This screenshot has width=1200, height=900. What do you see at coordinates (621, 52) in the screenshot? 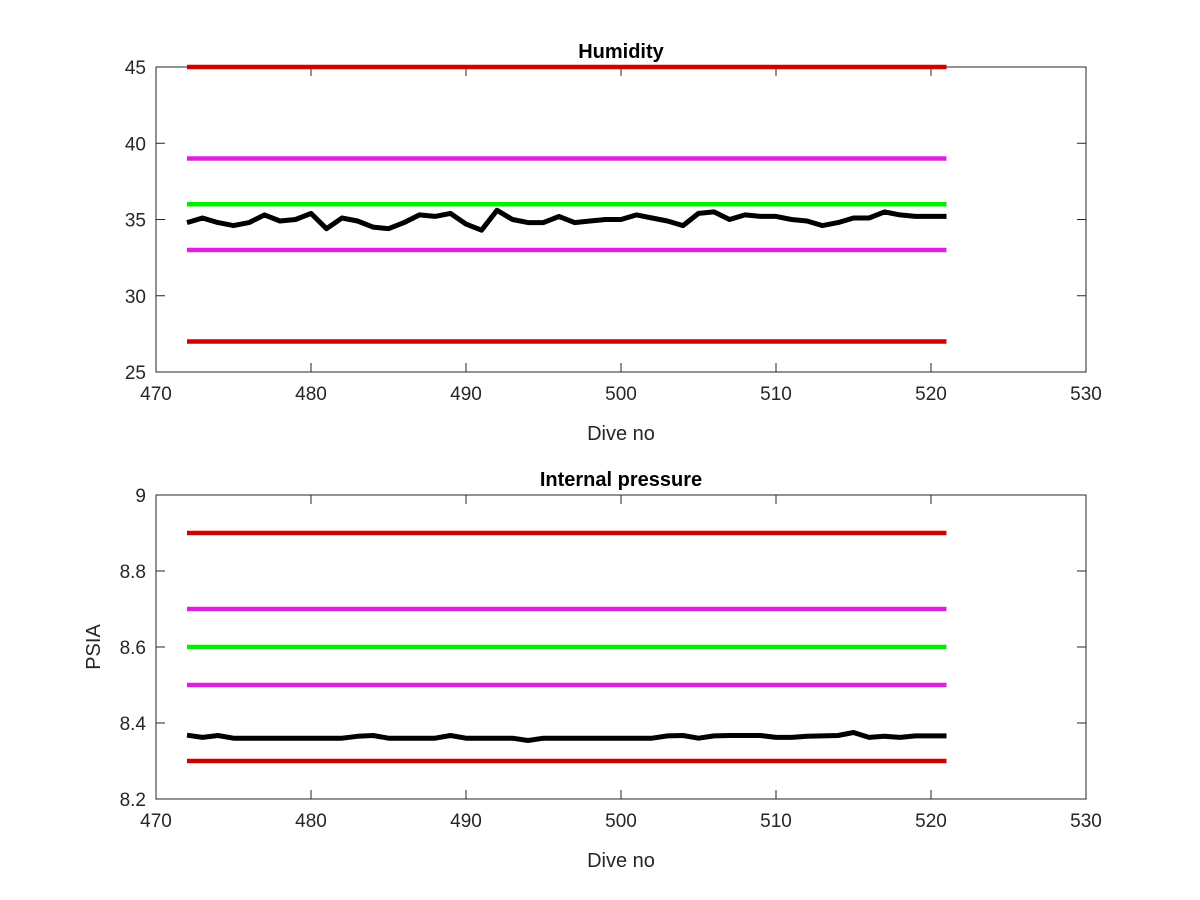
I see `humidity-chart-title: Humidity` at bounding box center [621, 52].